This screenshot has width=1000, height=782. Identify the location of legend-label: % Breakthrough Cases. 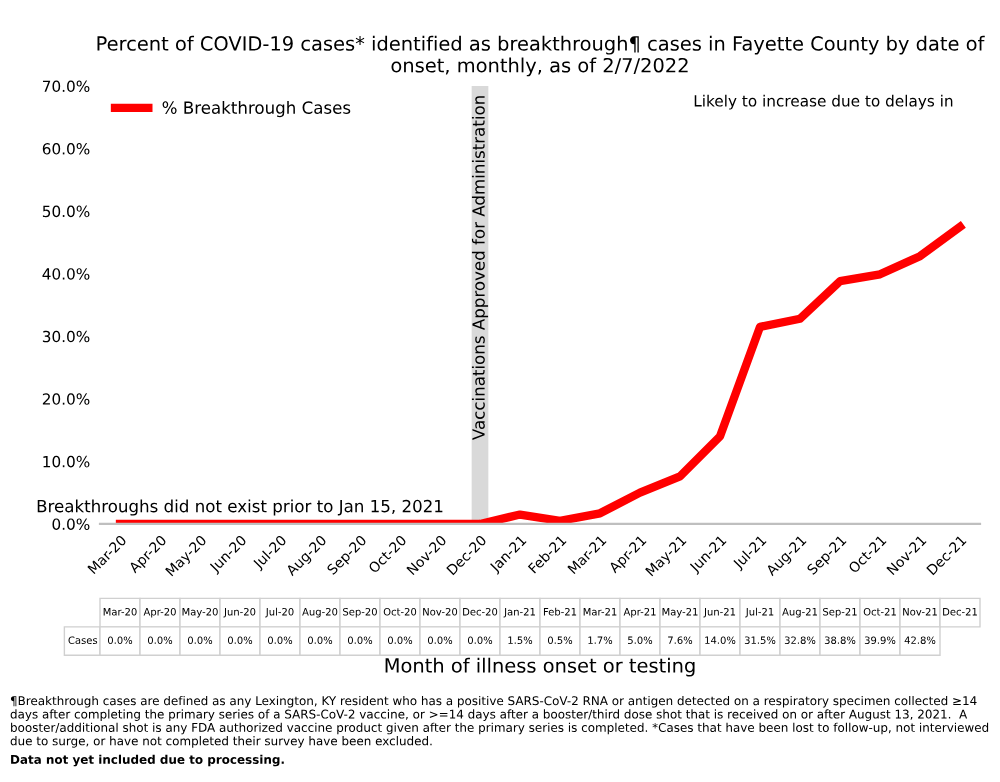
(256, 109).